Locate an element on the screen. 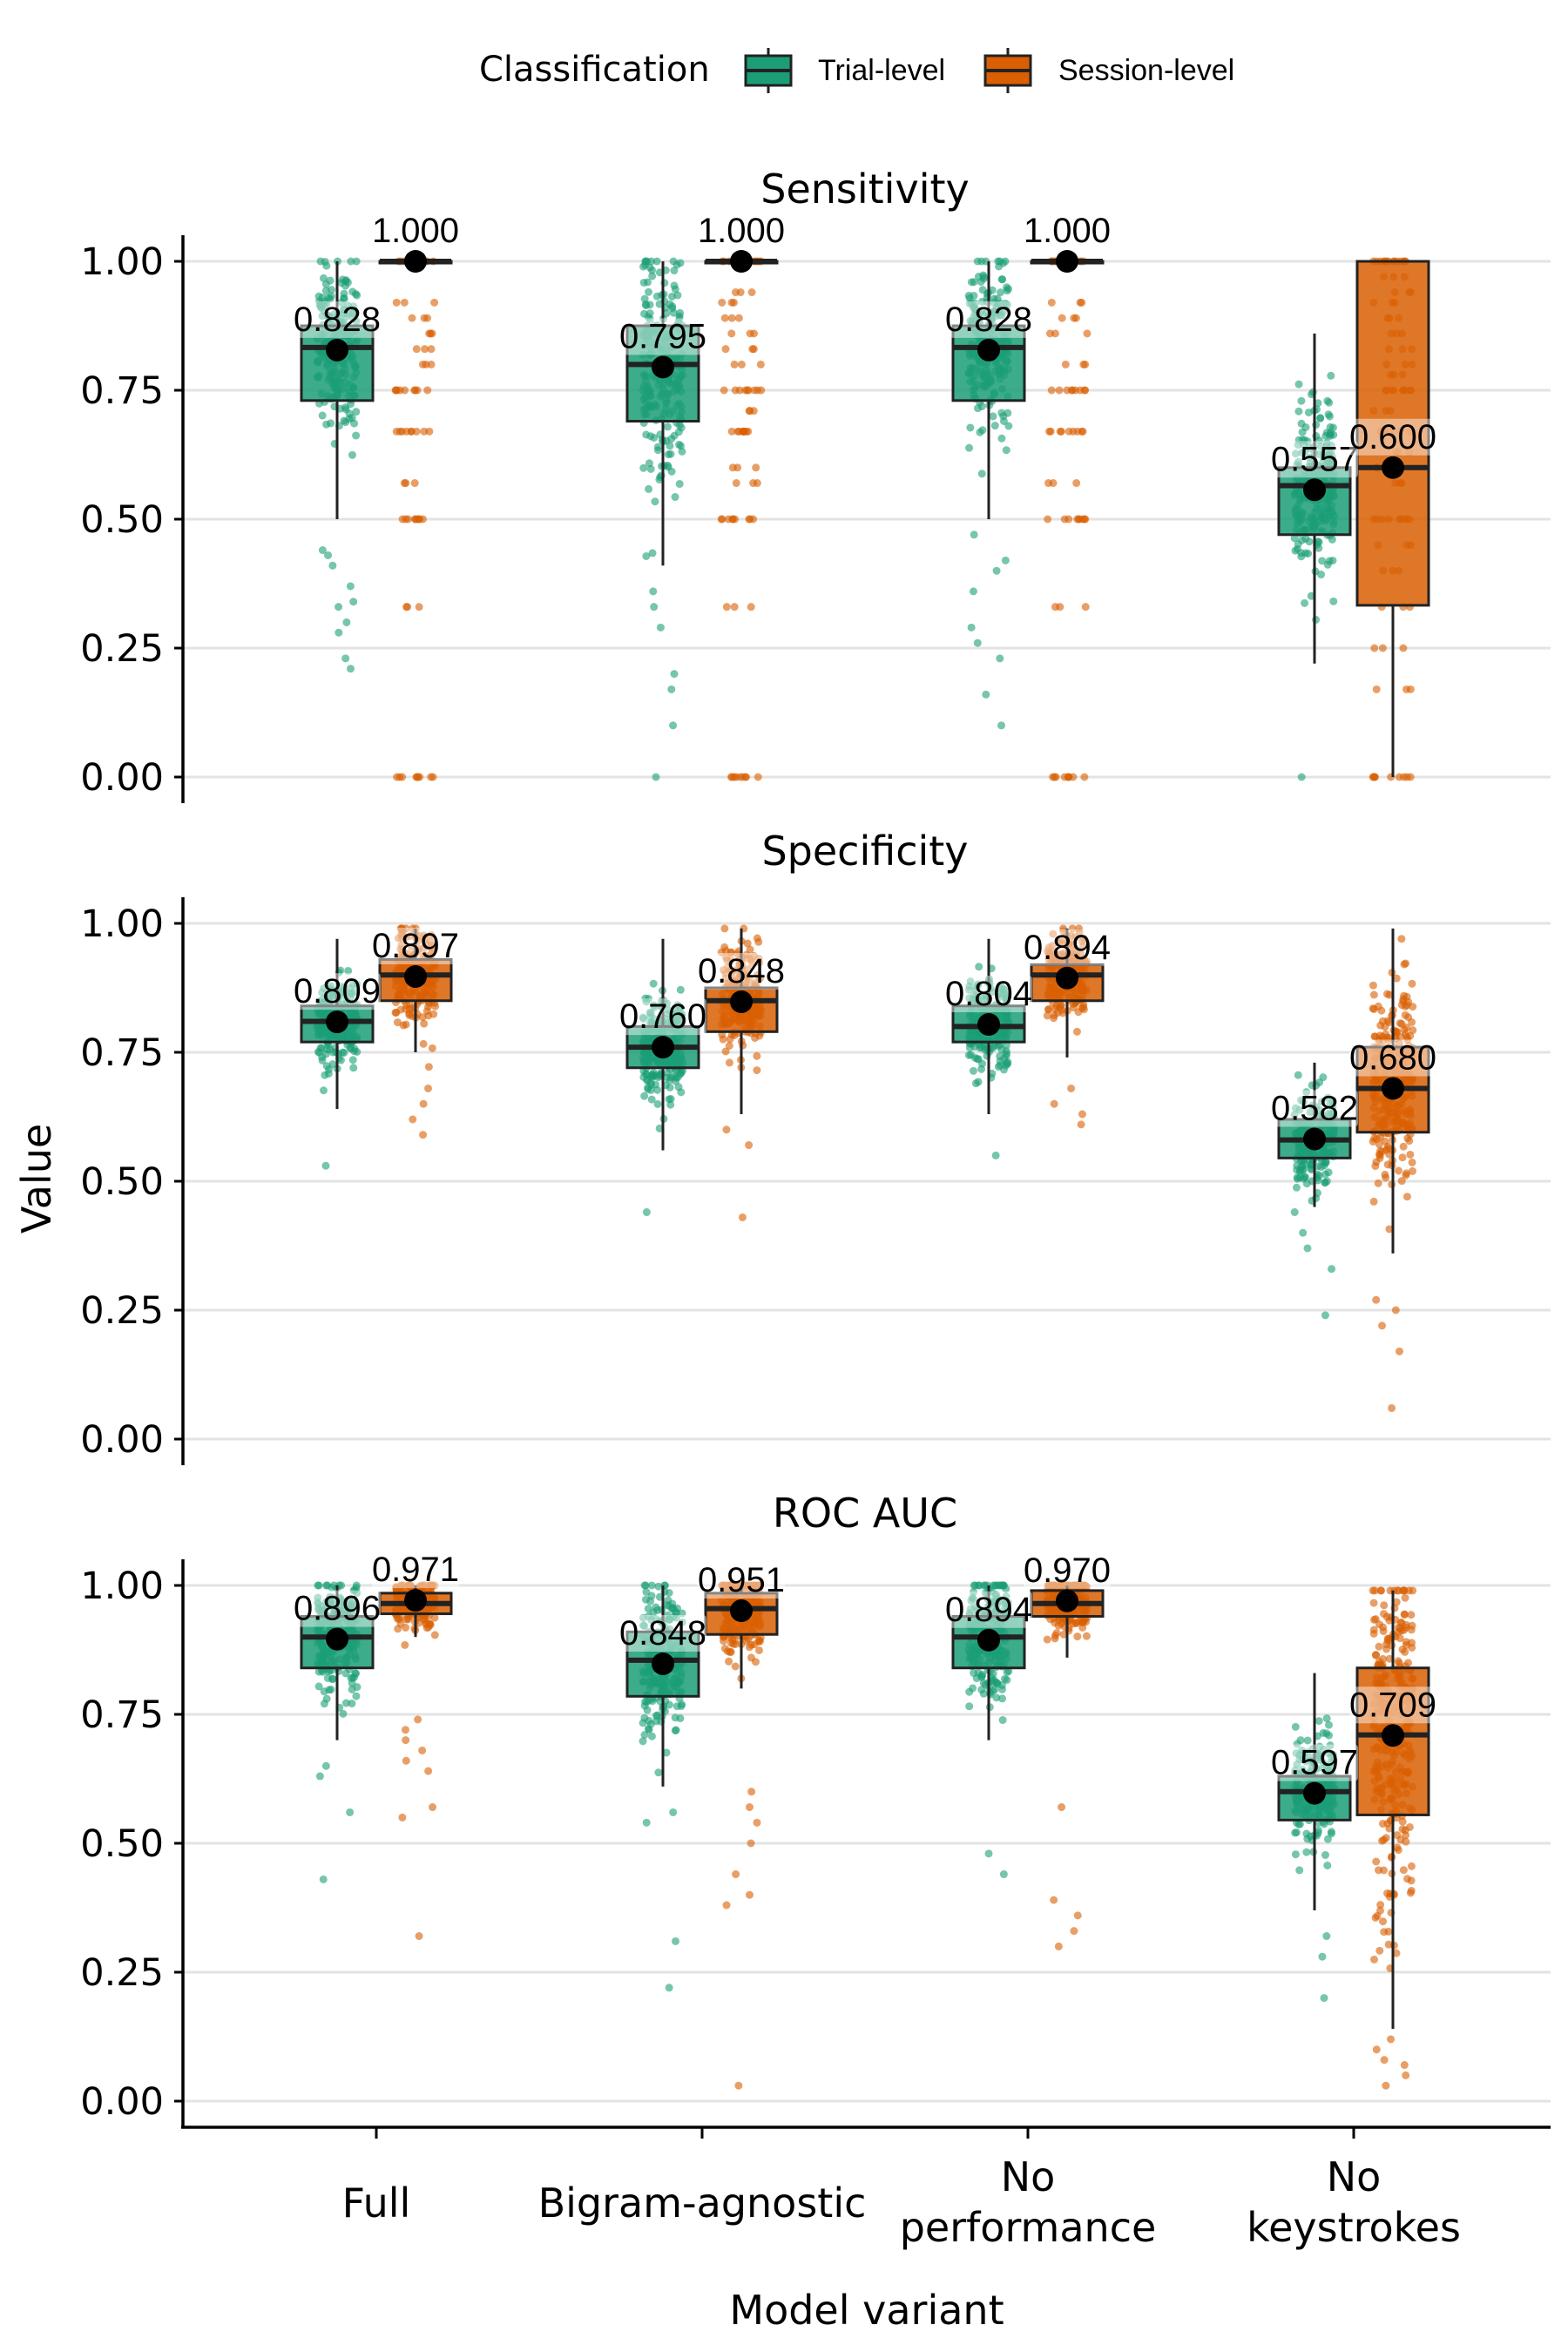 Image resolution: width=1568 pixels, height=2352 pixels. box is located at coordinates (988, 363).